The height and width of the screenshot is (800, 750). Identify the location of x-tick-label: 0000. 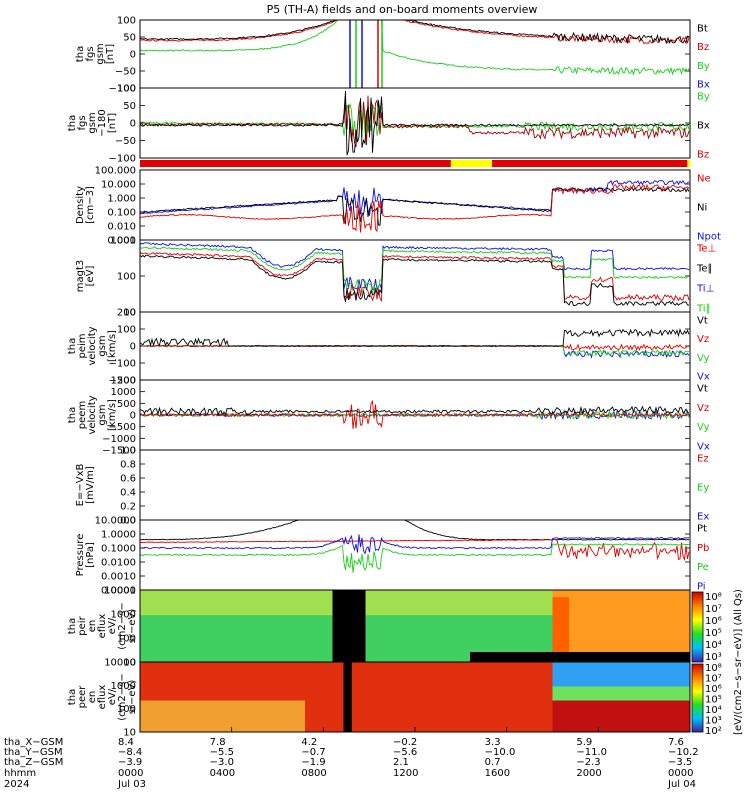
(680, 773).